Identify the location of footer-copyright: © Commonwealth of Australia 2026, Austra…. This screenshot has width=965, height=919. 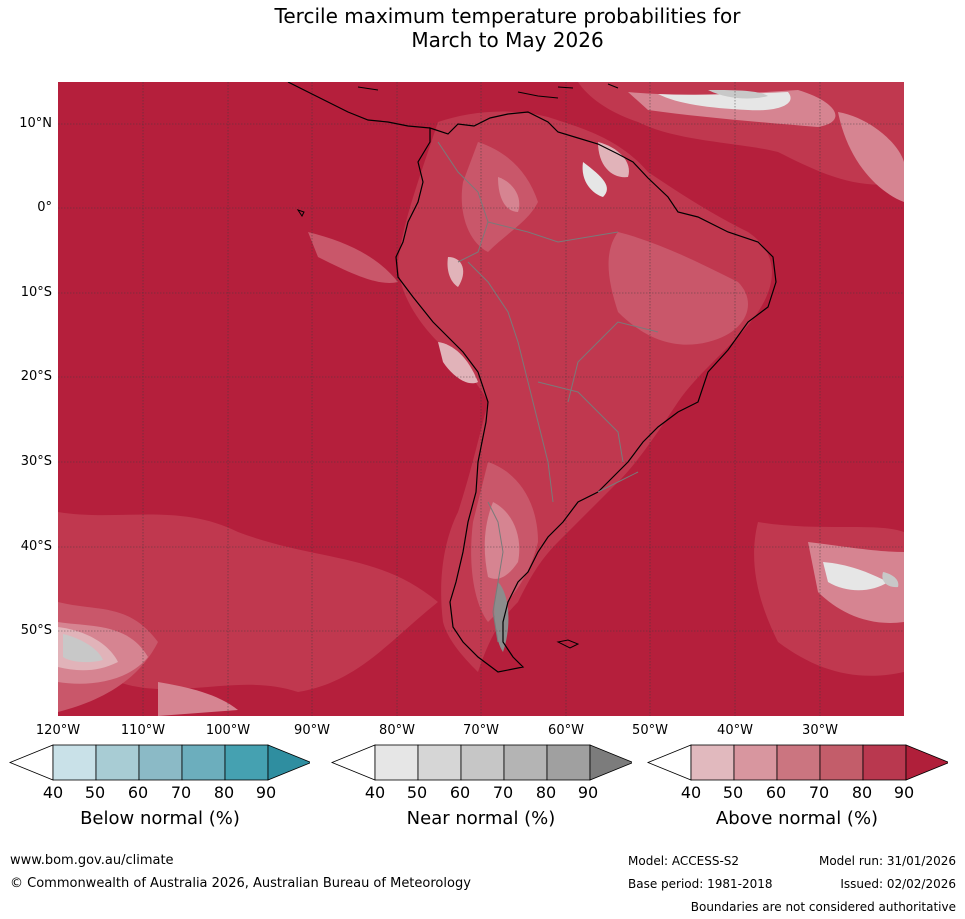
(240, 883).